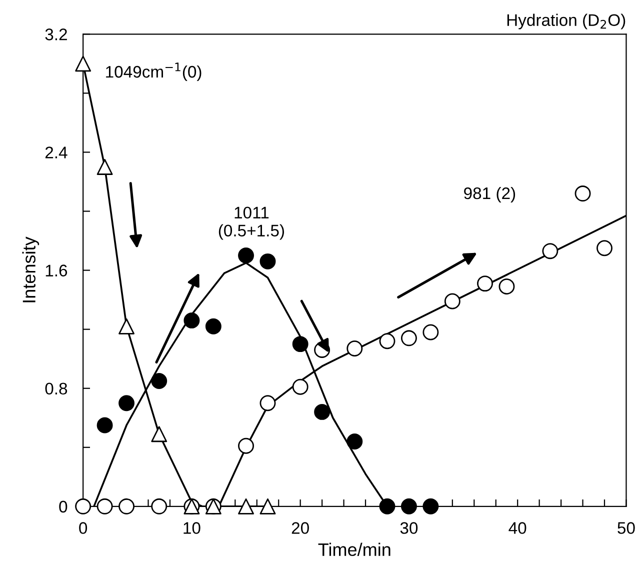 The image size is (639, 569). Describe the element at coordinates (300, 528) in the screenshot. I see `x-tick-label: 20` at that location.